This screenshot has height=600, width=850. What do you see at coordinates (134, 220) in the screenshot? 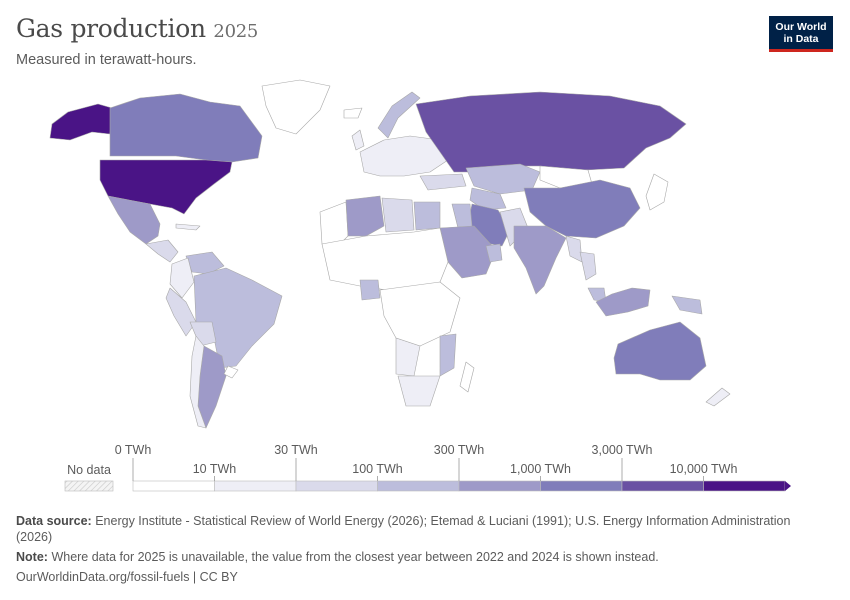
I see `country-mexico` at bounding box center [134, 220].